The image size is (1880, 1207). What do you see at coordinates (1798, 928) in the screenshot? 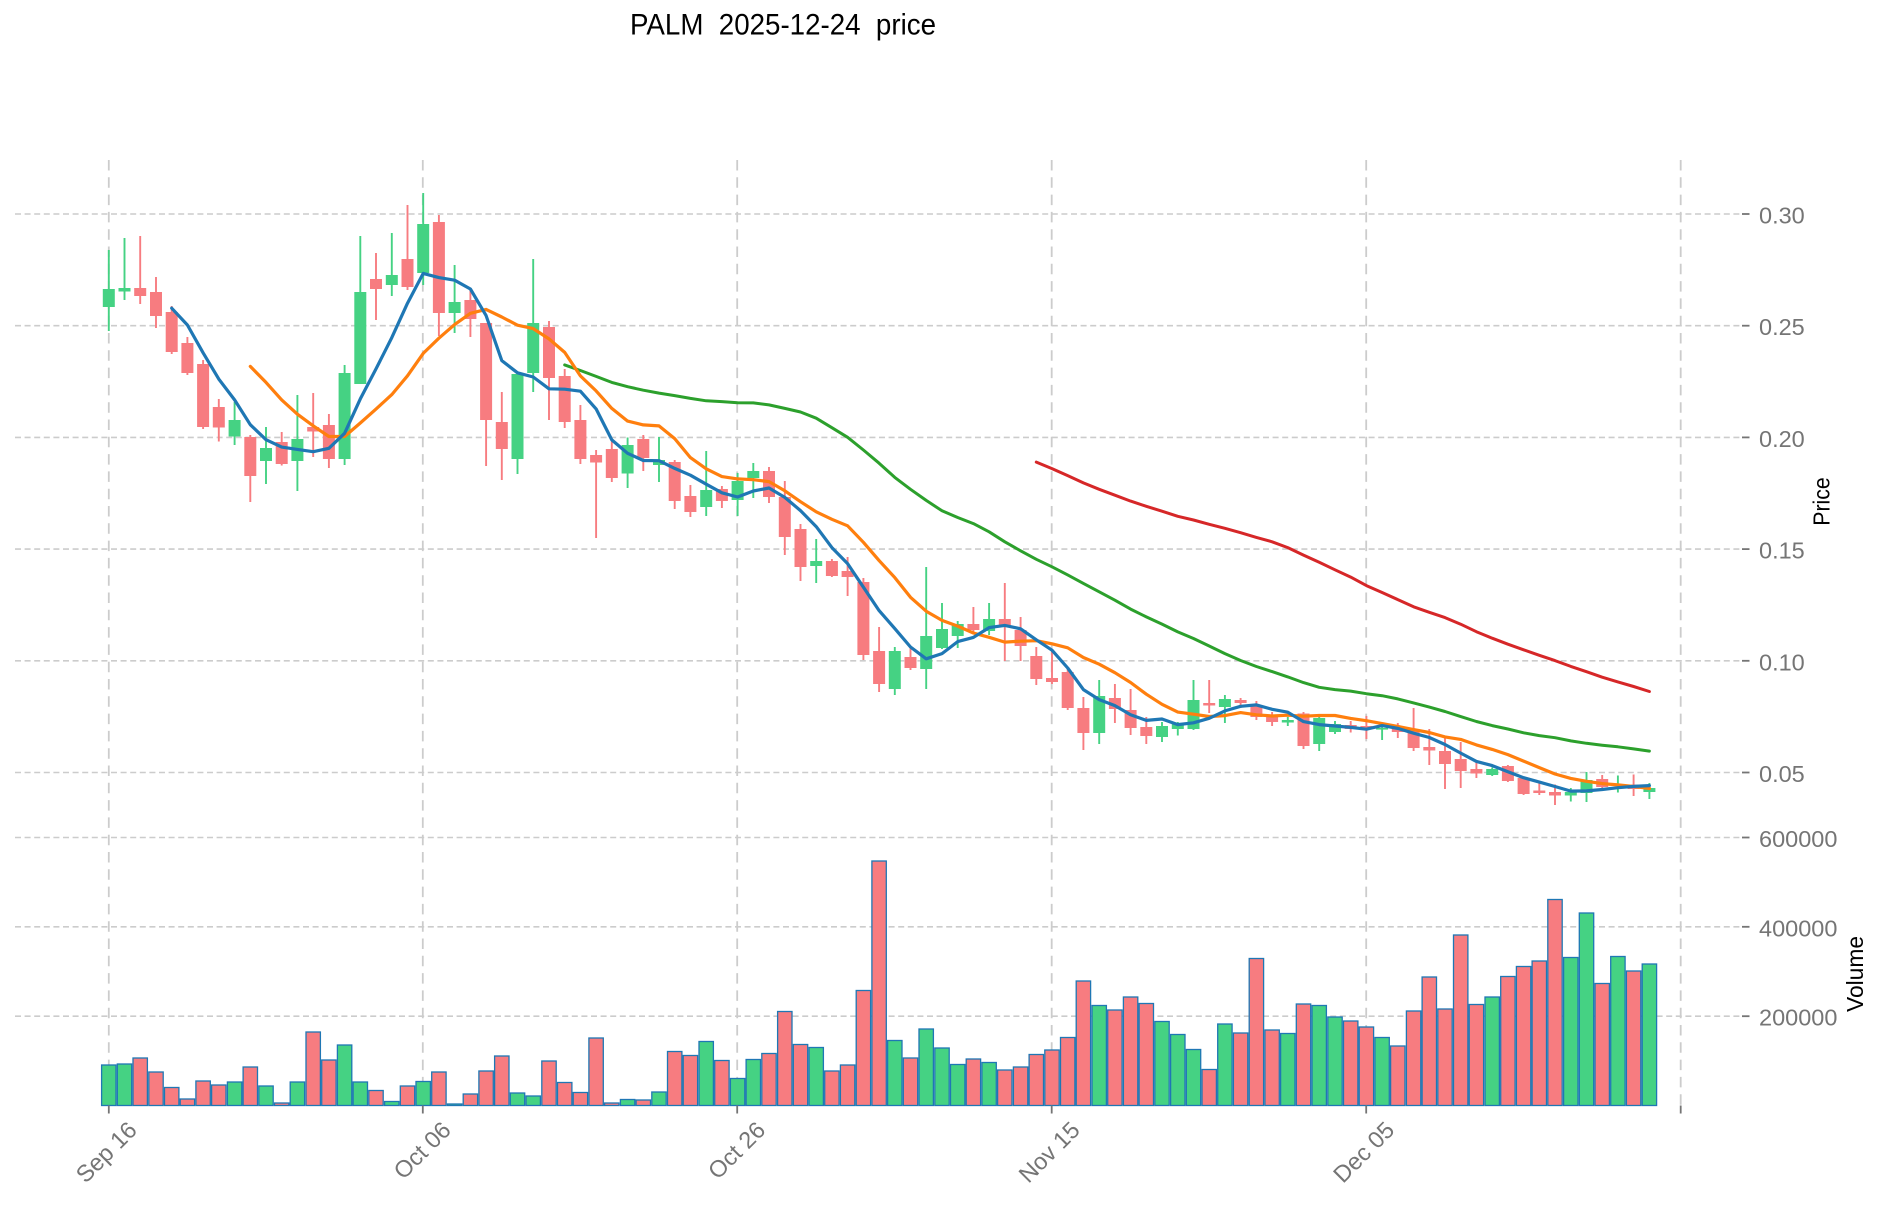
I see `svg-text: 400000` at bounding box center [1798, 928].